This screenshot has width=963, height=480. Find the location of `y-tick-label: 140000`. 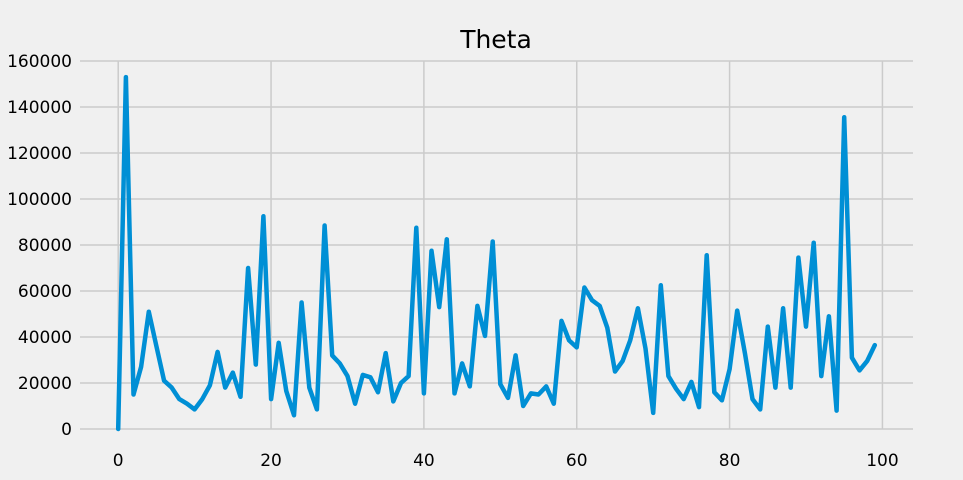

y-tick-label: 140000 is located at coordinates (39, 108).